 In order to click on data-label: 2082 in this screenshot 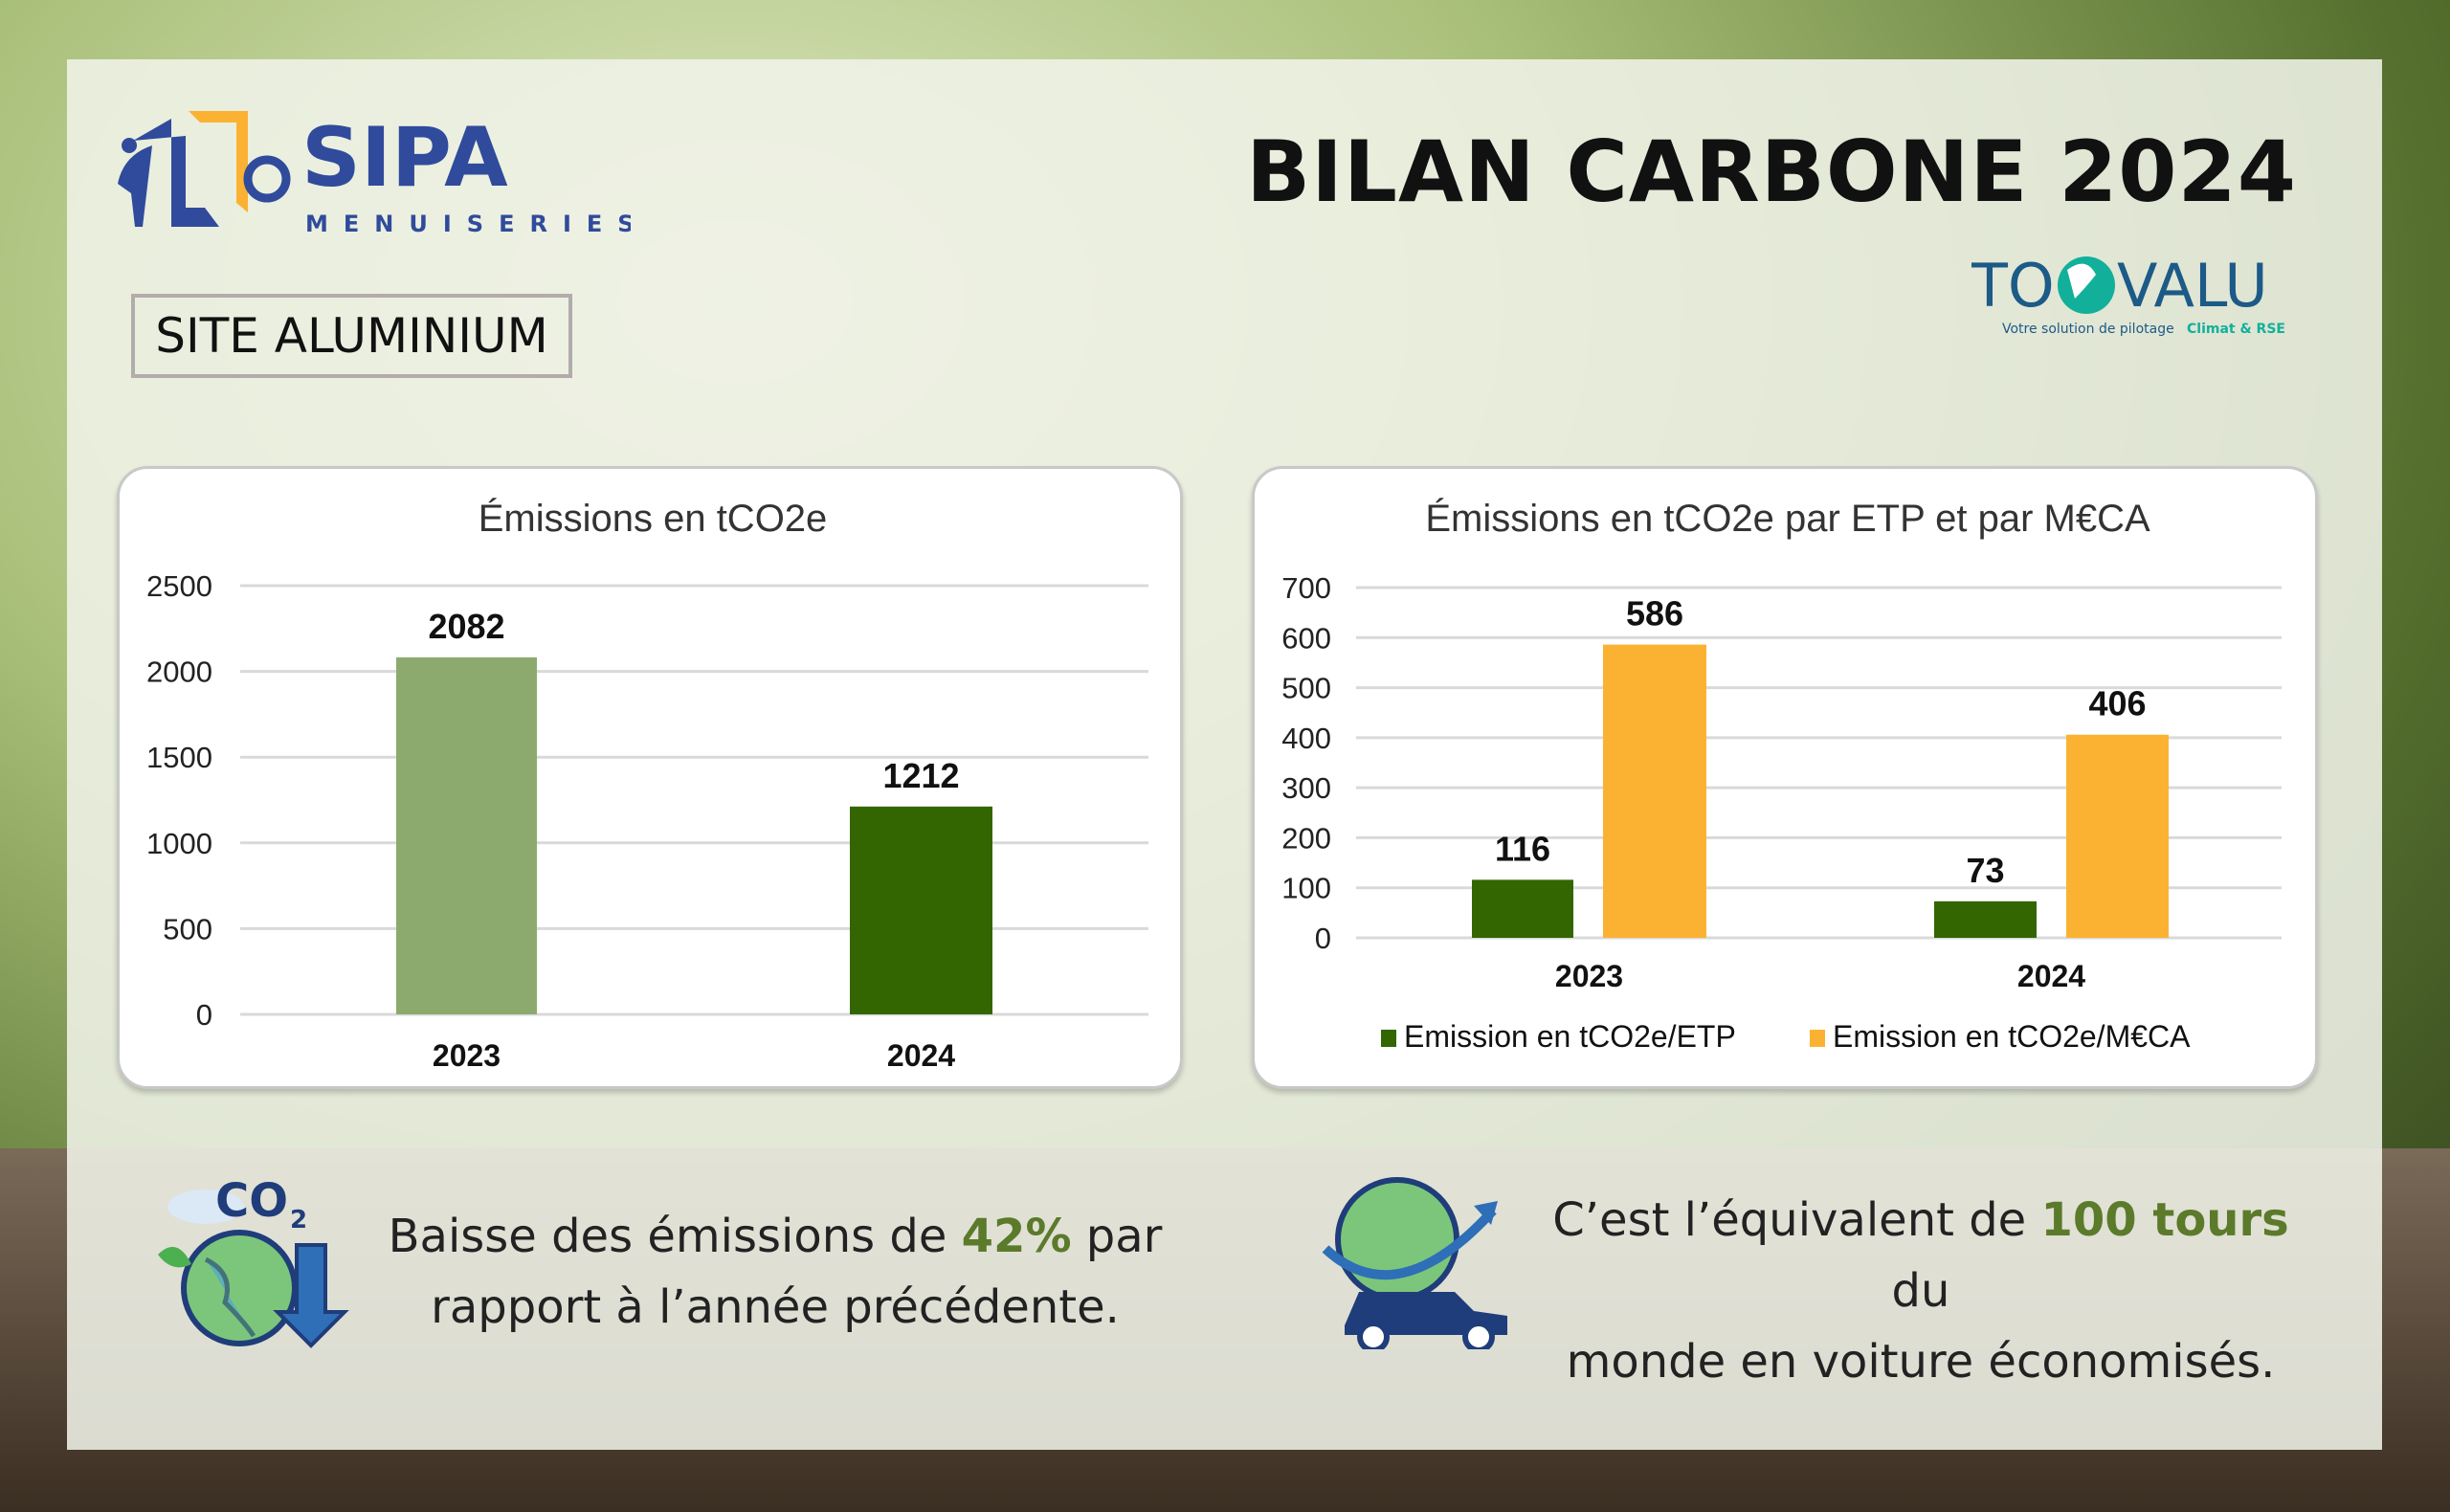, I will do `click(466, 626)`.